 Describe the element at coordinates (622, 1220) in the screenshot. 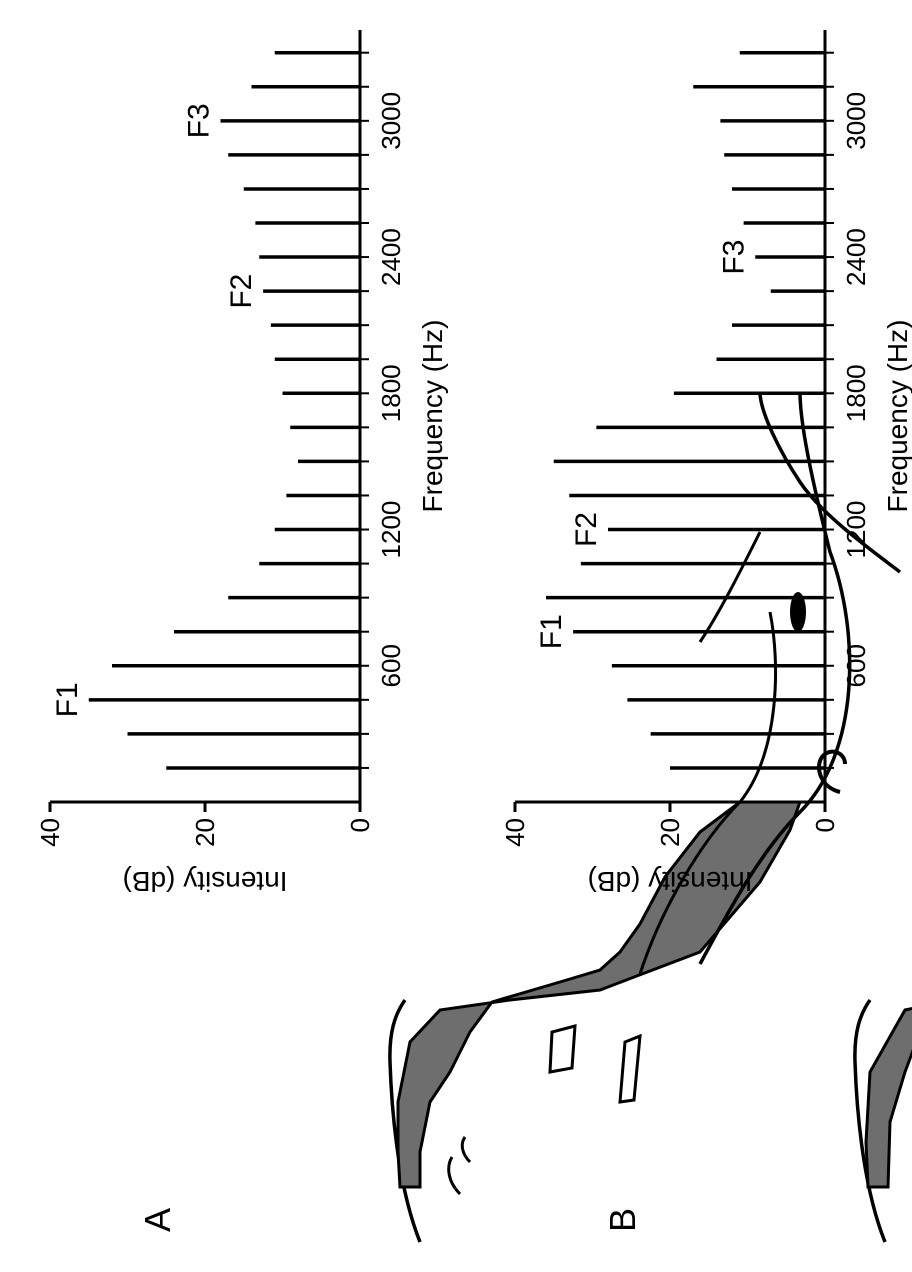

I see `panel-letter-b: B` at that location.